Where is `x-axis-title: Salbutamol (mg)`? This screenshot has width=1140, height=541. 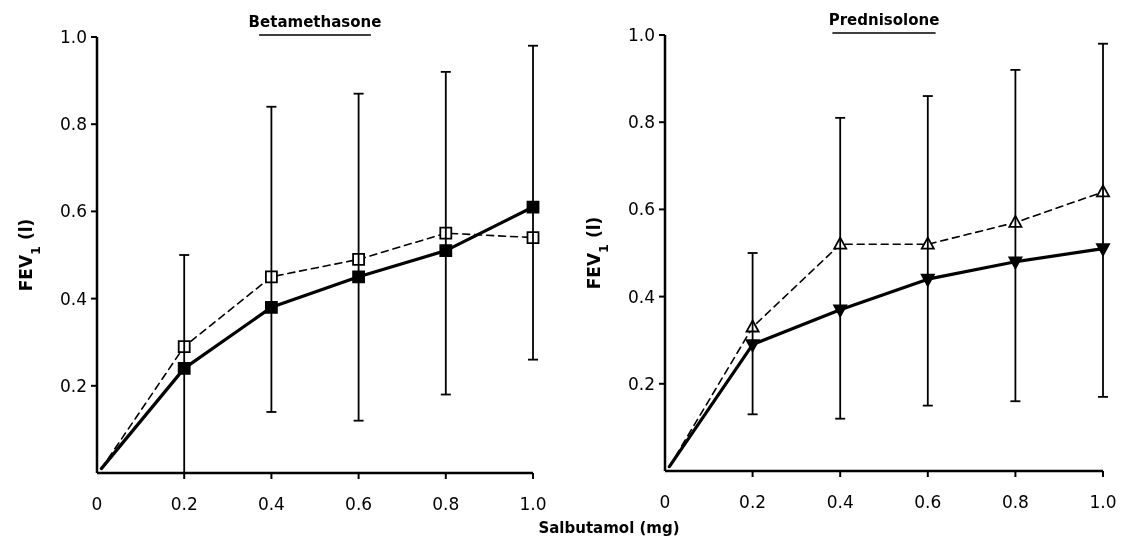 x-axis-title: Salbutamol (mg) is located at coordinates (609, 528).